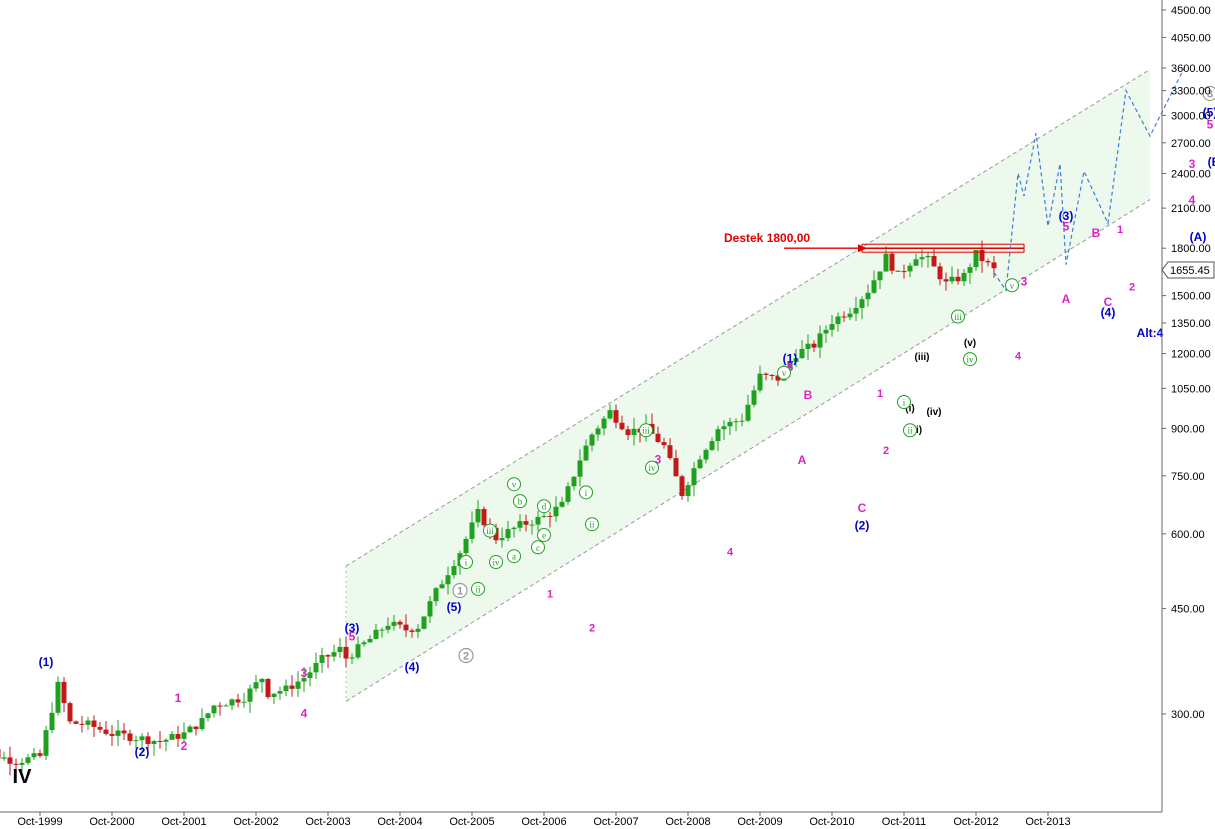 The height and width of the screenshot is (829, 1215). Describe the element at coordinates (23, 777) in the screenshot. I see `wave-label: IV` at that location.